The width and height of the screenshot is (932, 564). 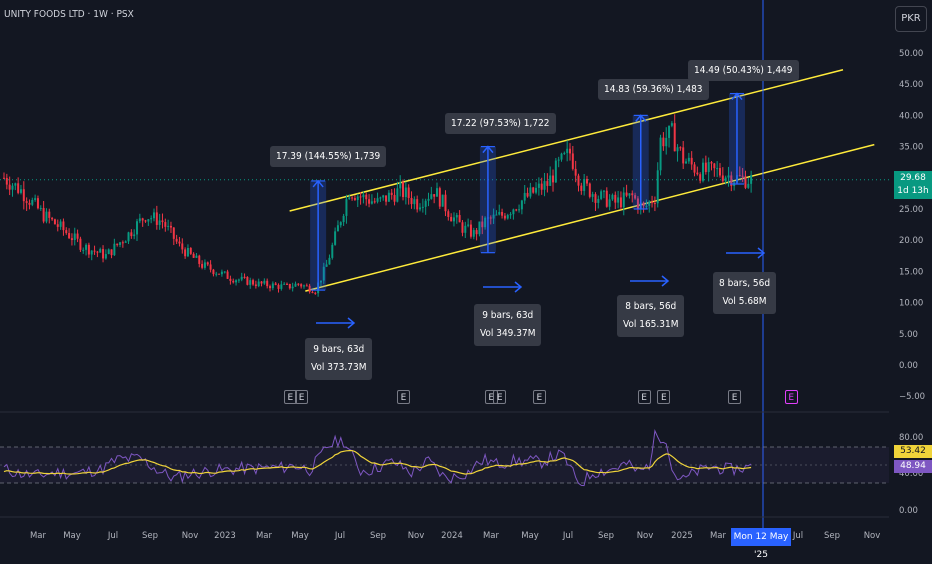 I want to click on measure-2-info: 9 bars, 63d Vol 349.37M, so click(x=508, y=325).